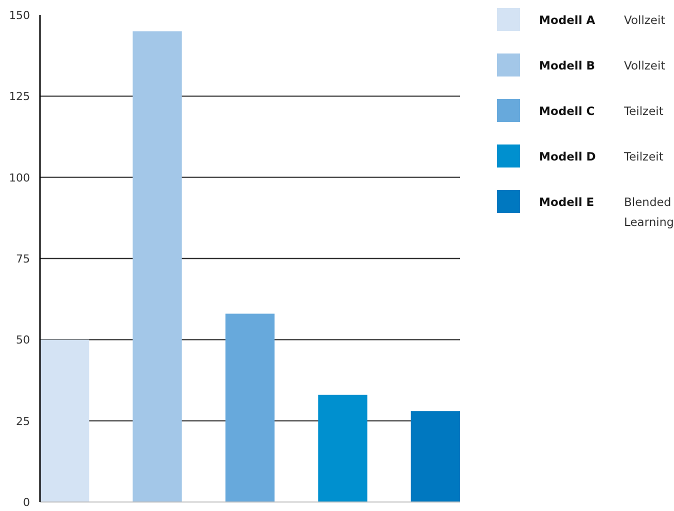 This screenshot has width=674, height=511. Describe the element at coordinates (23, 259) in the screenshot. I see `y-tick-label: 75` at that location.